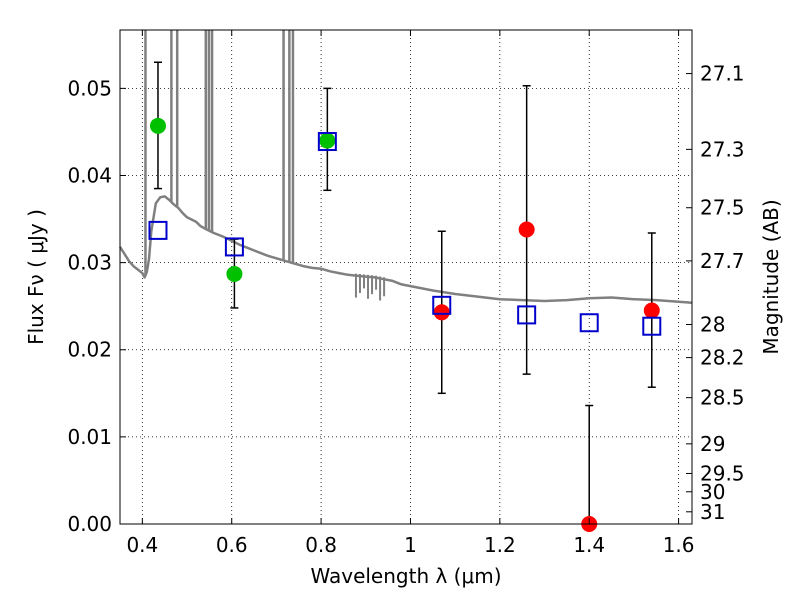 This screenshot has width=800, height=600. I want to click on magnitude-tick-label: 28, so click(712, 324).